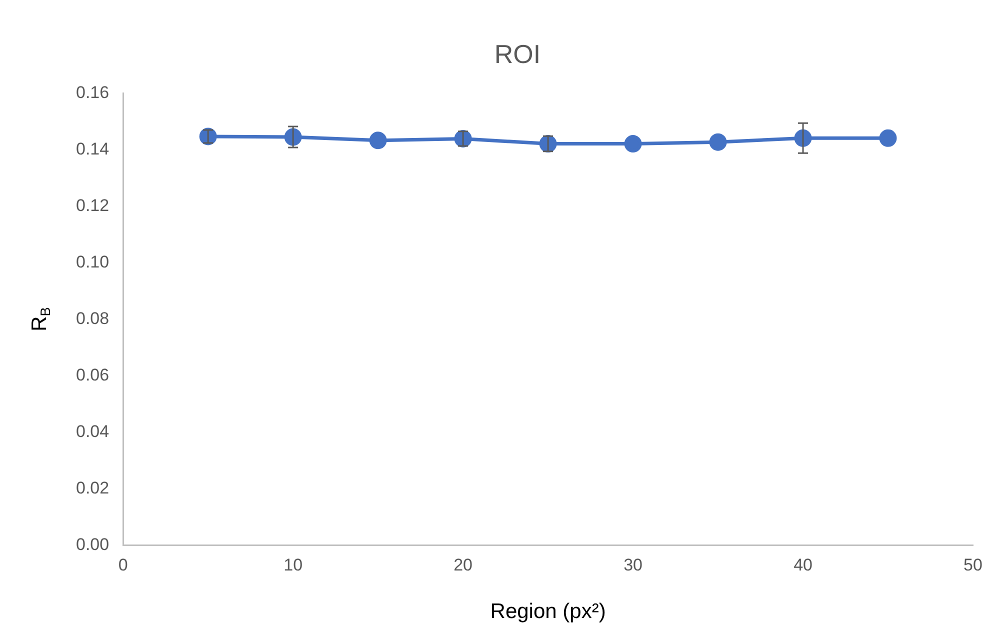 This screenshot has width=999, height=639. Describe the element at coordinates (93, 148) in the screenshot. I see `y-tick-label: 0.14` at that location.